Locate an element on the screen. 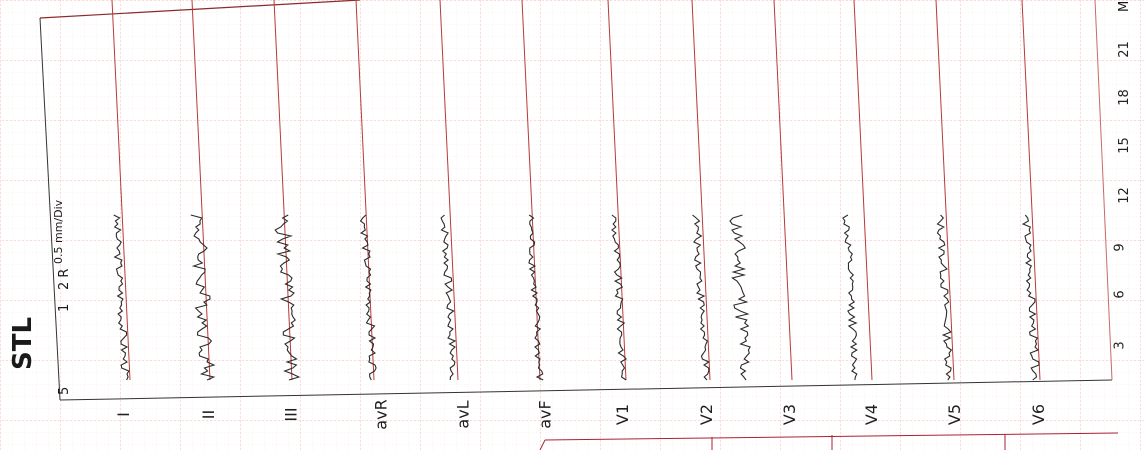 The height and width of the screenshot is (450, 1144). lead-label-v3: V3 is located at coordinates (790, 414).